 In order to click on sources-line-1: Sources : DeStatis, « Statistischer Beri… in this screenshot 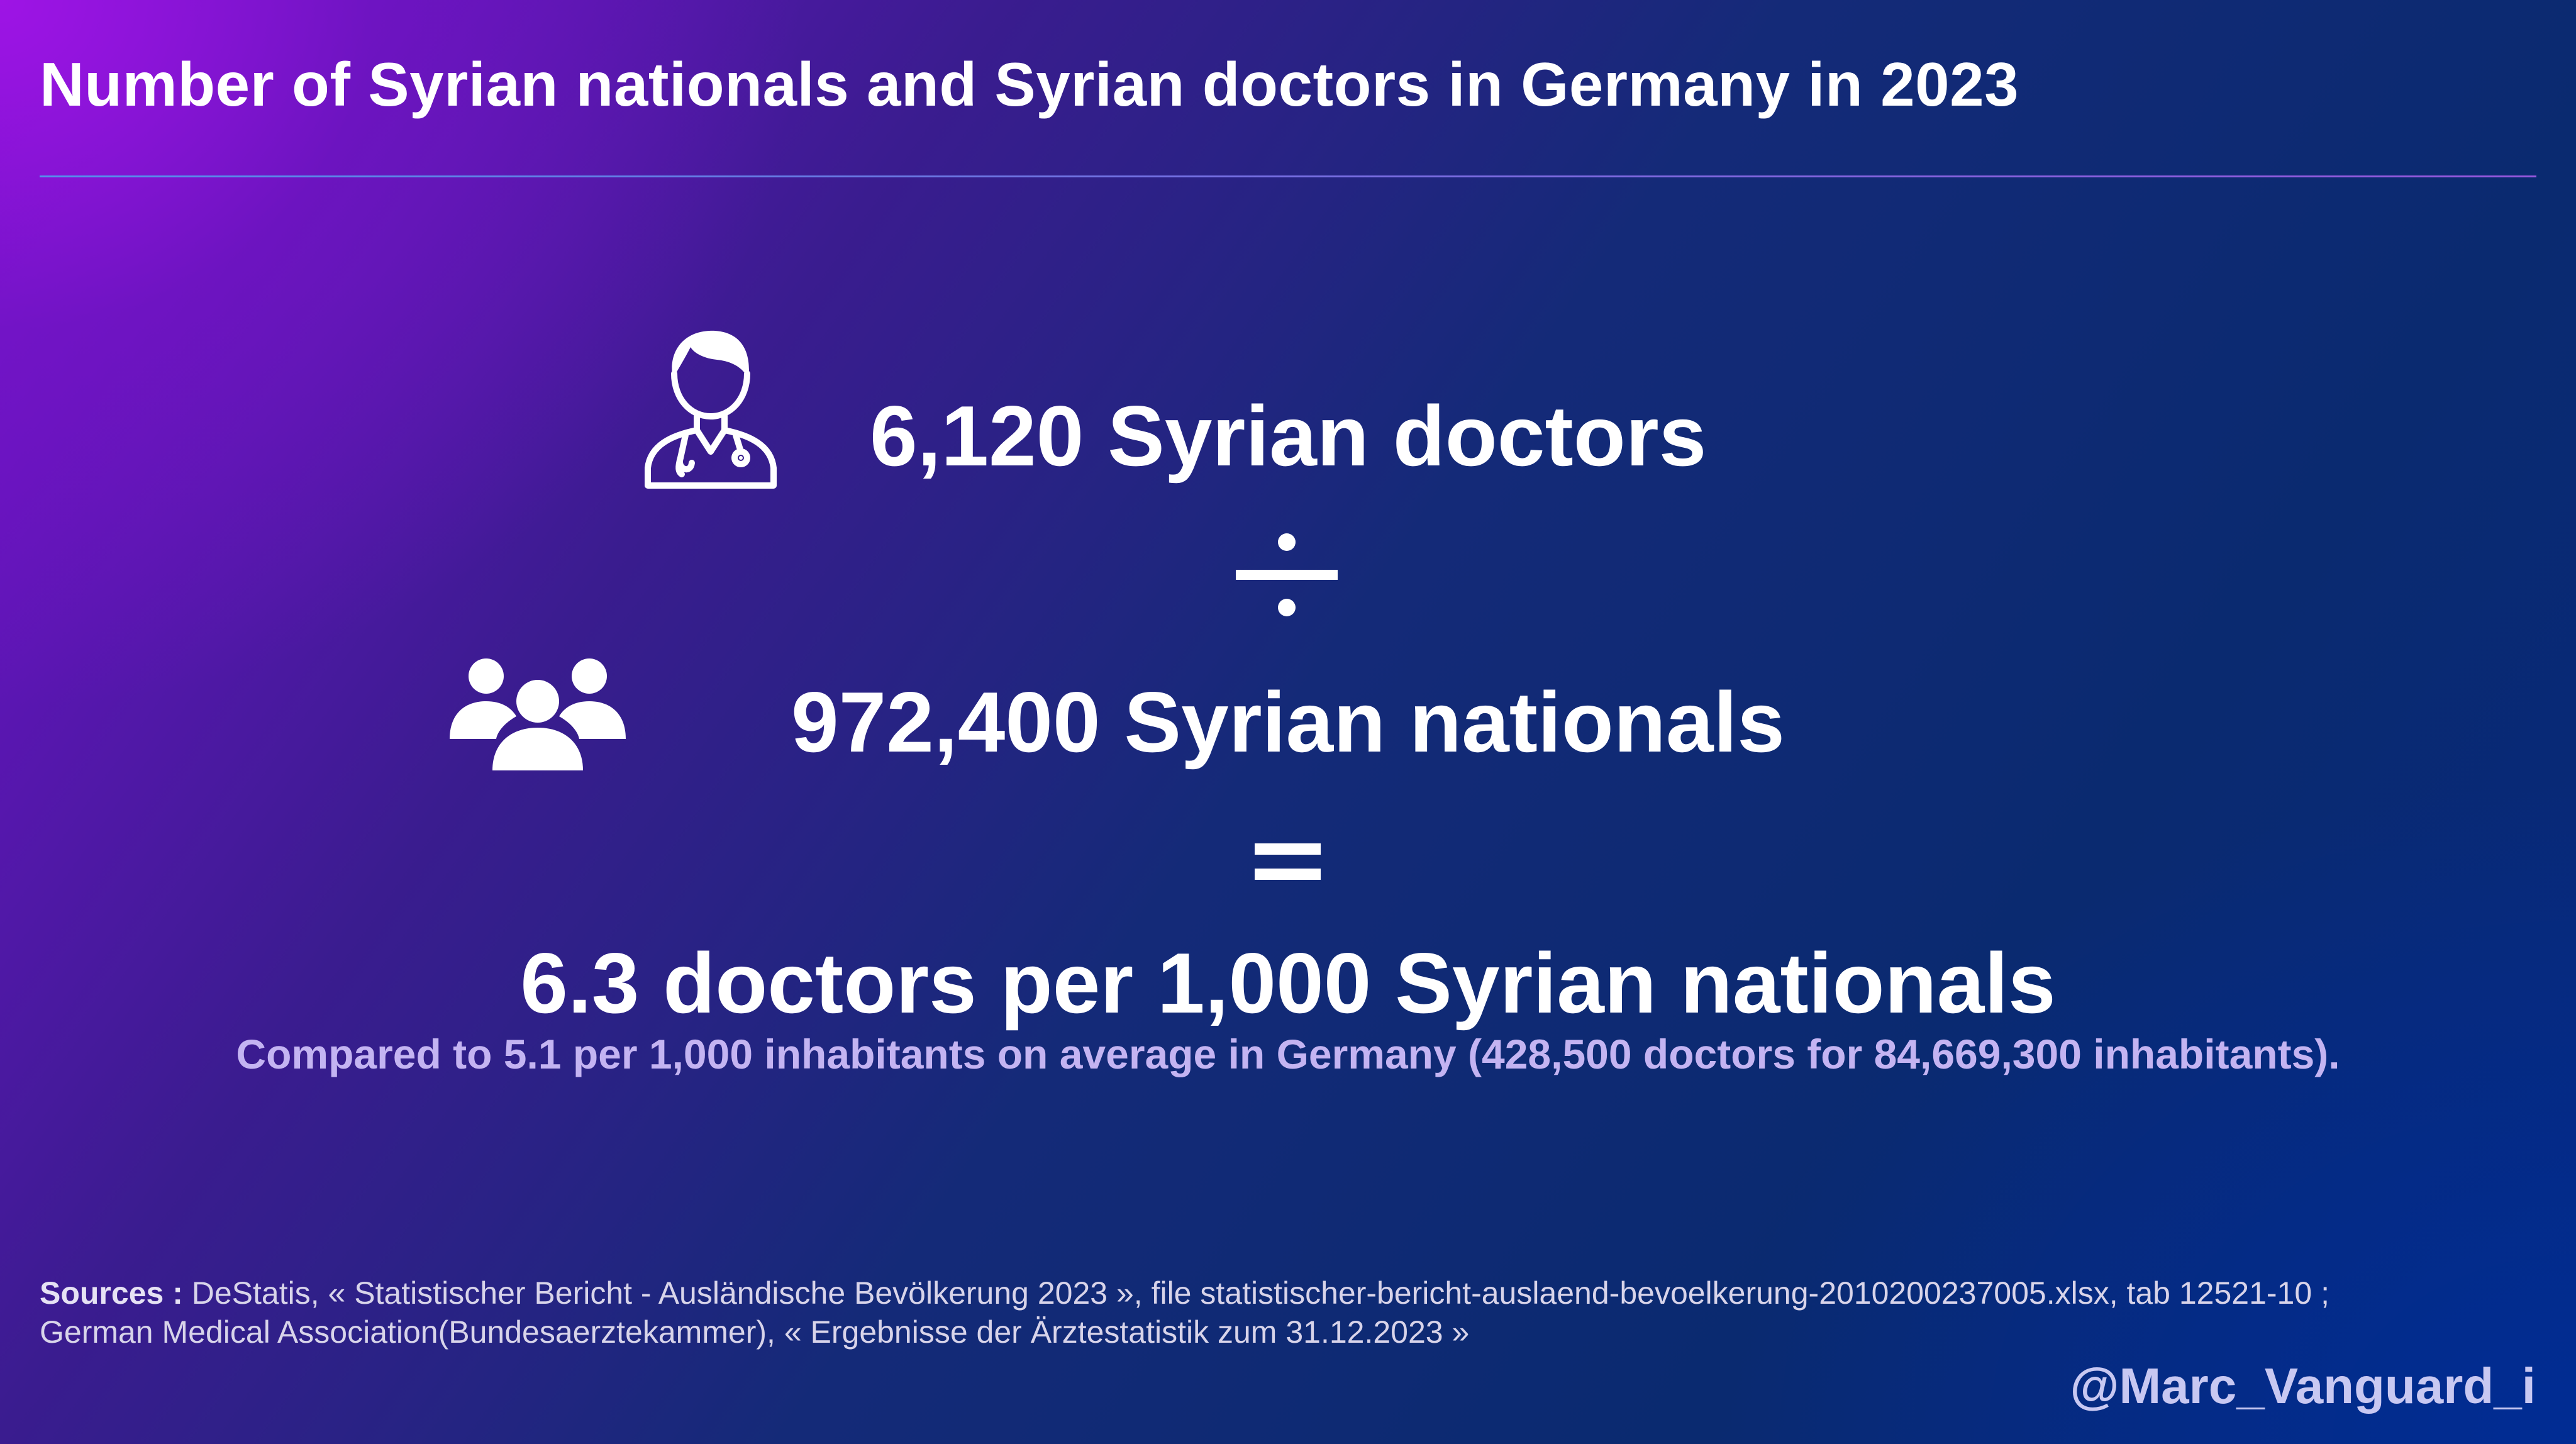, I will do `click(1184, 1293)`.